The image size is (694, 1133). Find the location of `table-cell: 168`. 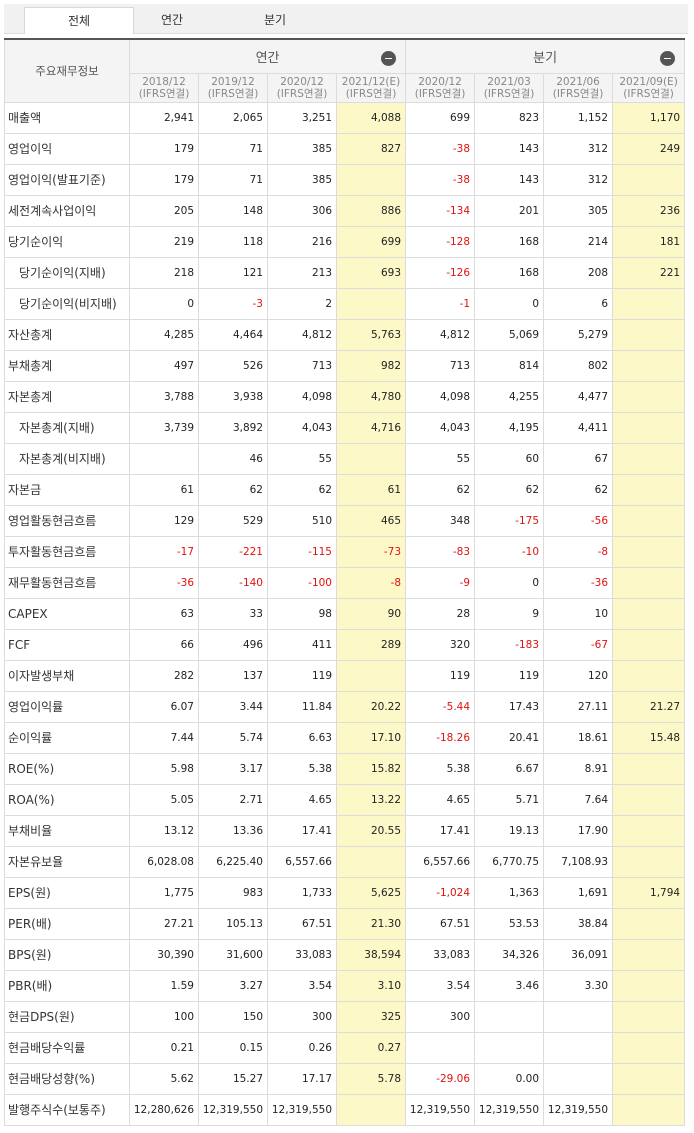

table-cell: 168 is located at coordinates (509, 241).